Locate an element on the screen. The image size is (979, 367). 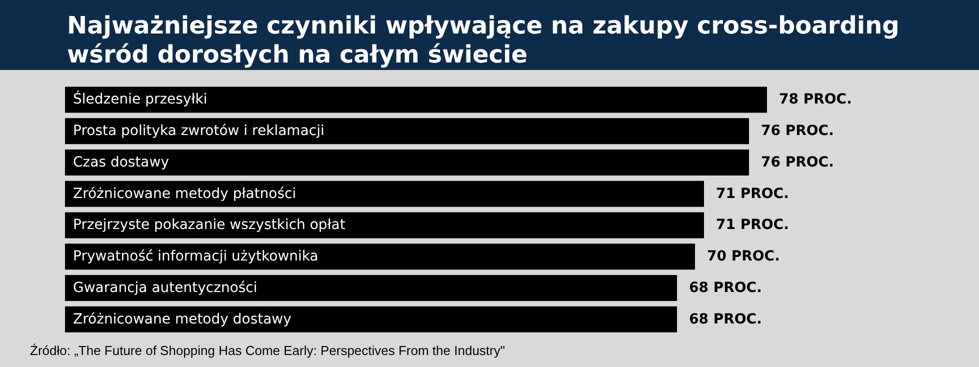
y-tick-label: Zróżnicowane metody płatności is located at coordinates (184, 194).